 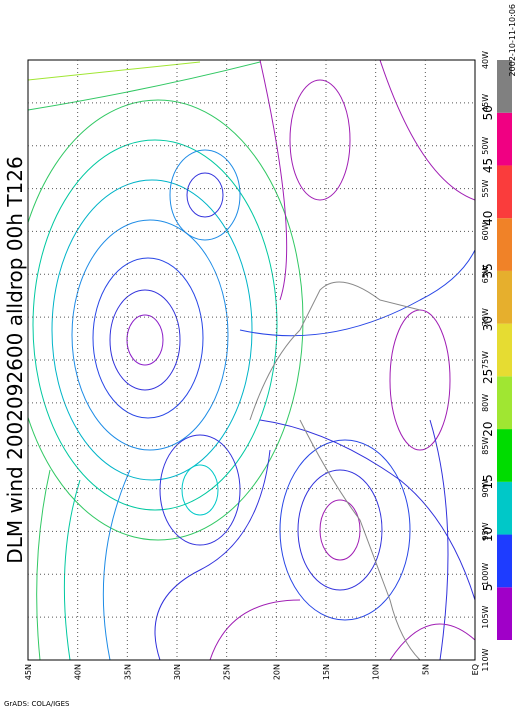 I want to click on lat-label: 25N, so click(x=227, y=672).